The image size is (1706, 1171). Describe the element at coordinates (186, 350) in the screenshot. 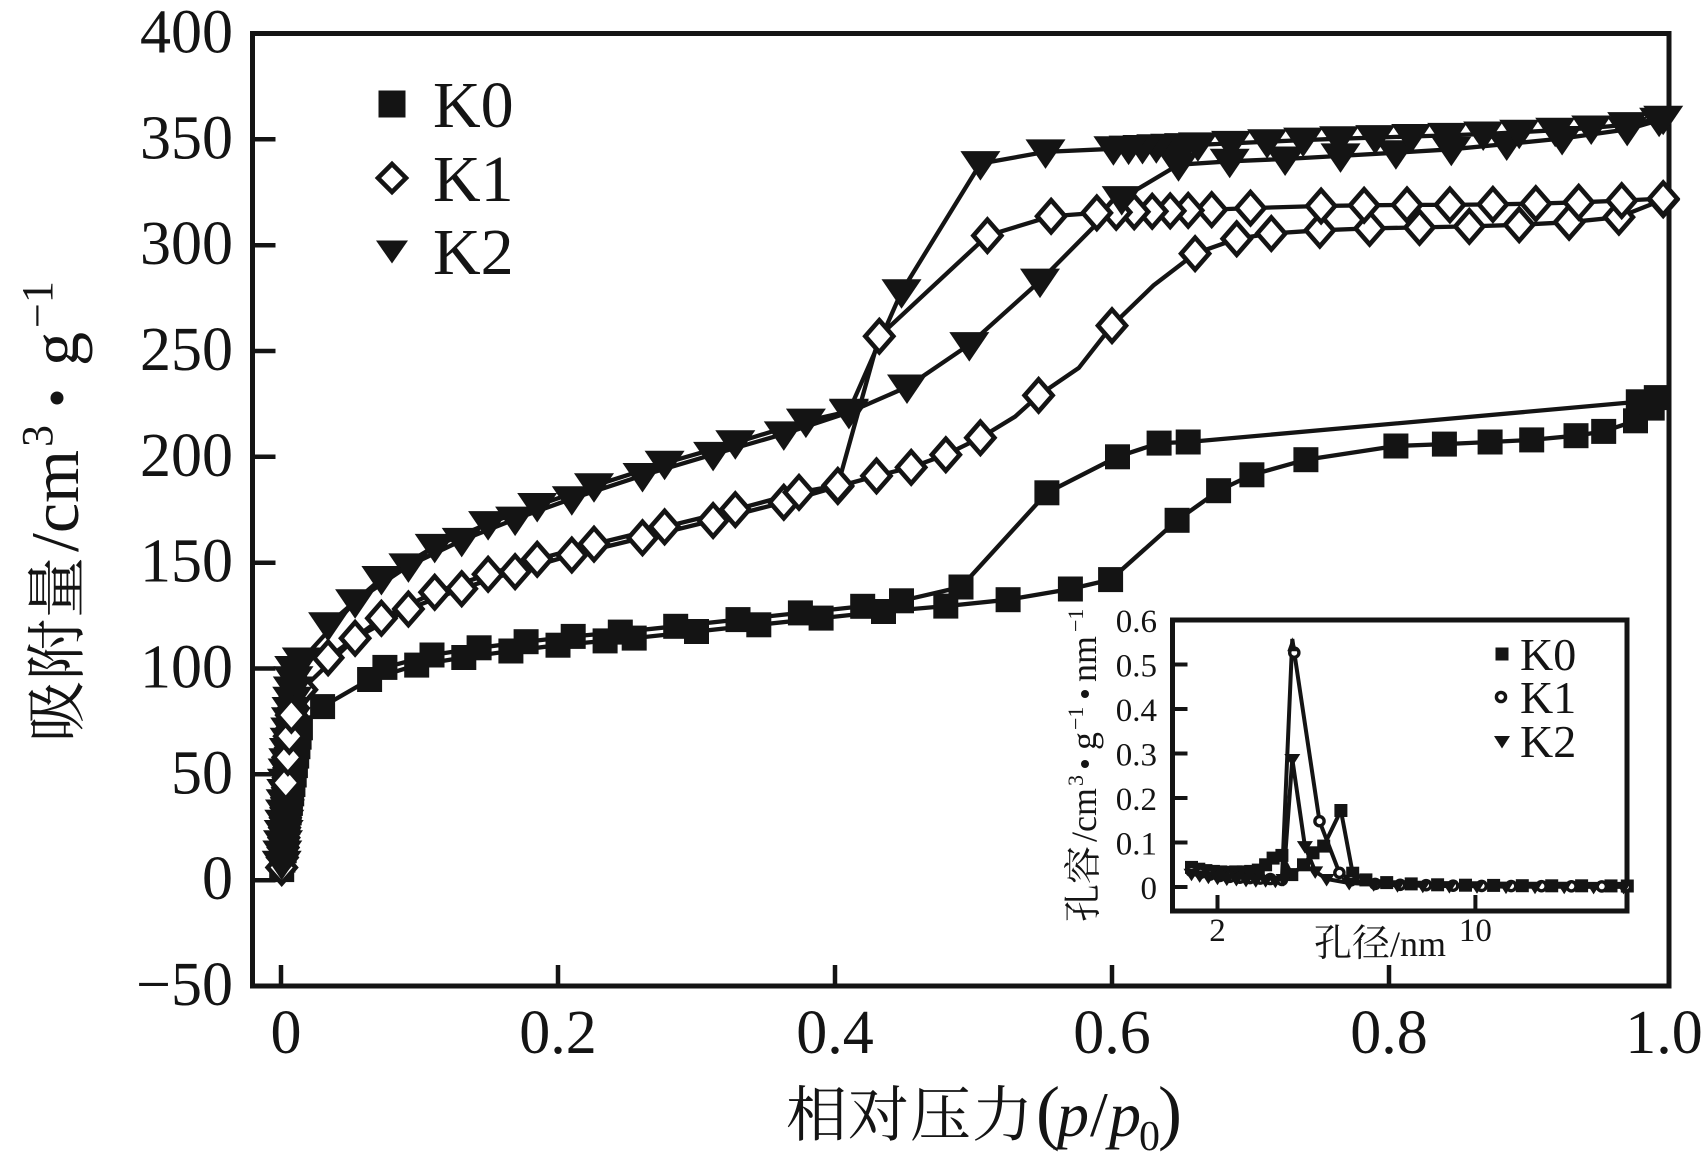

I see `svg-text: 250` at that location.